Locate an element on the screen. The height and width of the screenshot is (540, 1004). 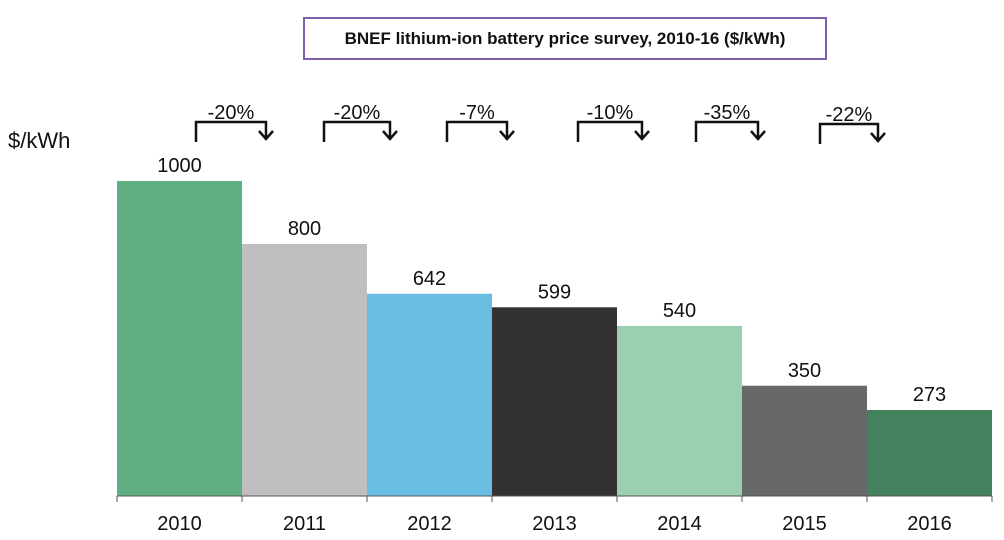
x-tick-label-2015: 2015 is located at coordinates (804, 524).